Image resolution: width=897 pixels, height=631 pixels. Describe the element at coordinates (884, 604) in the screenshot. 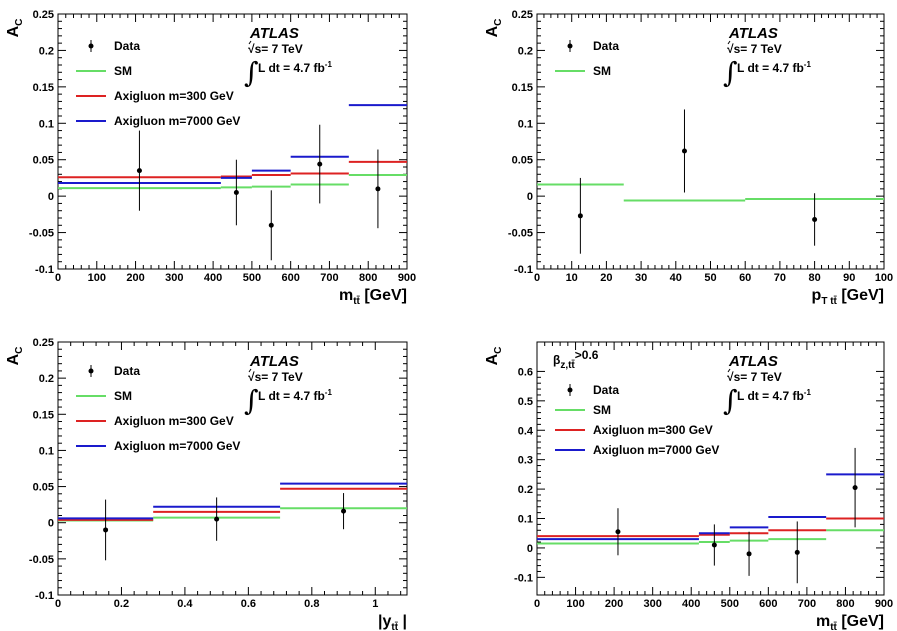

I see `x-tick-label: 900` at that location.